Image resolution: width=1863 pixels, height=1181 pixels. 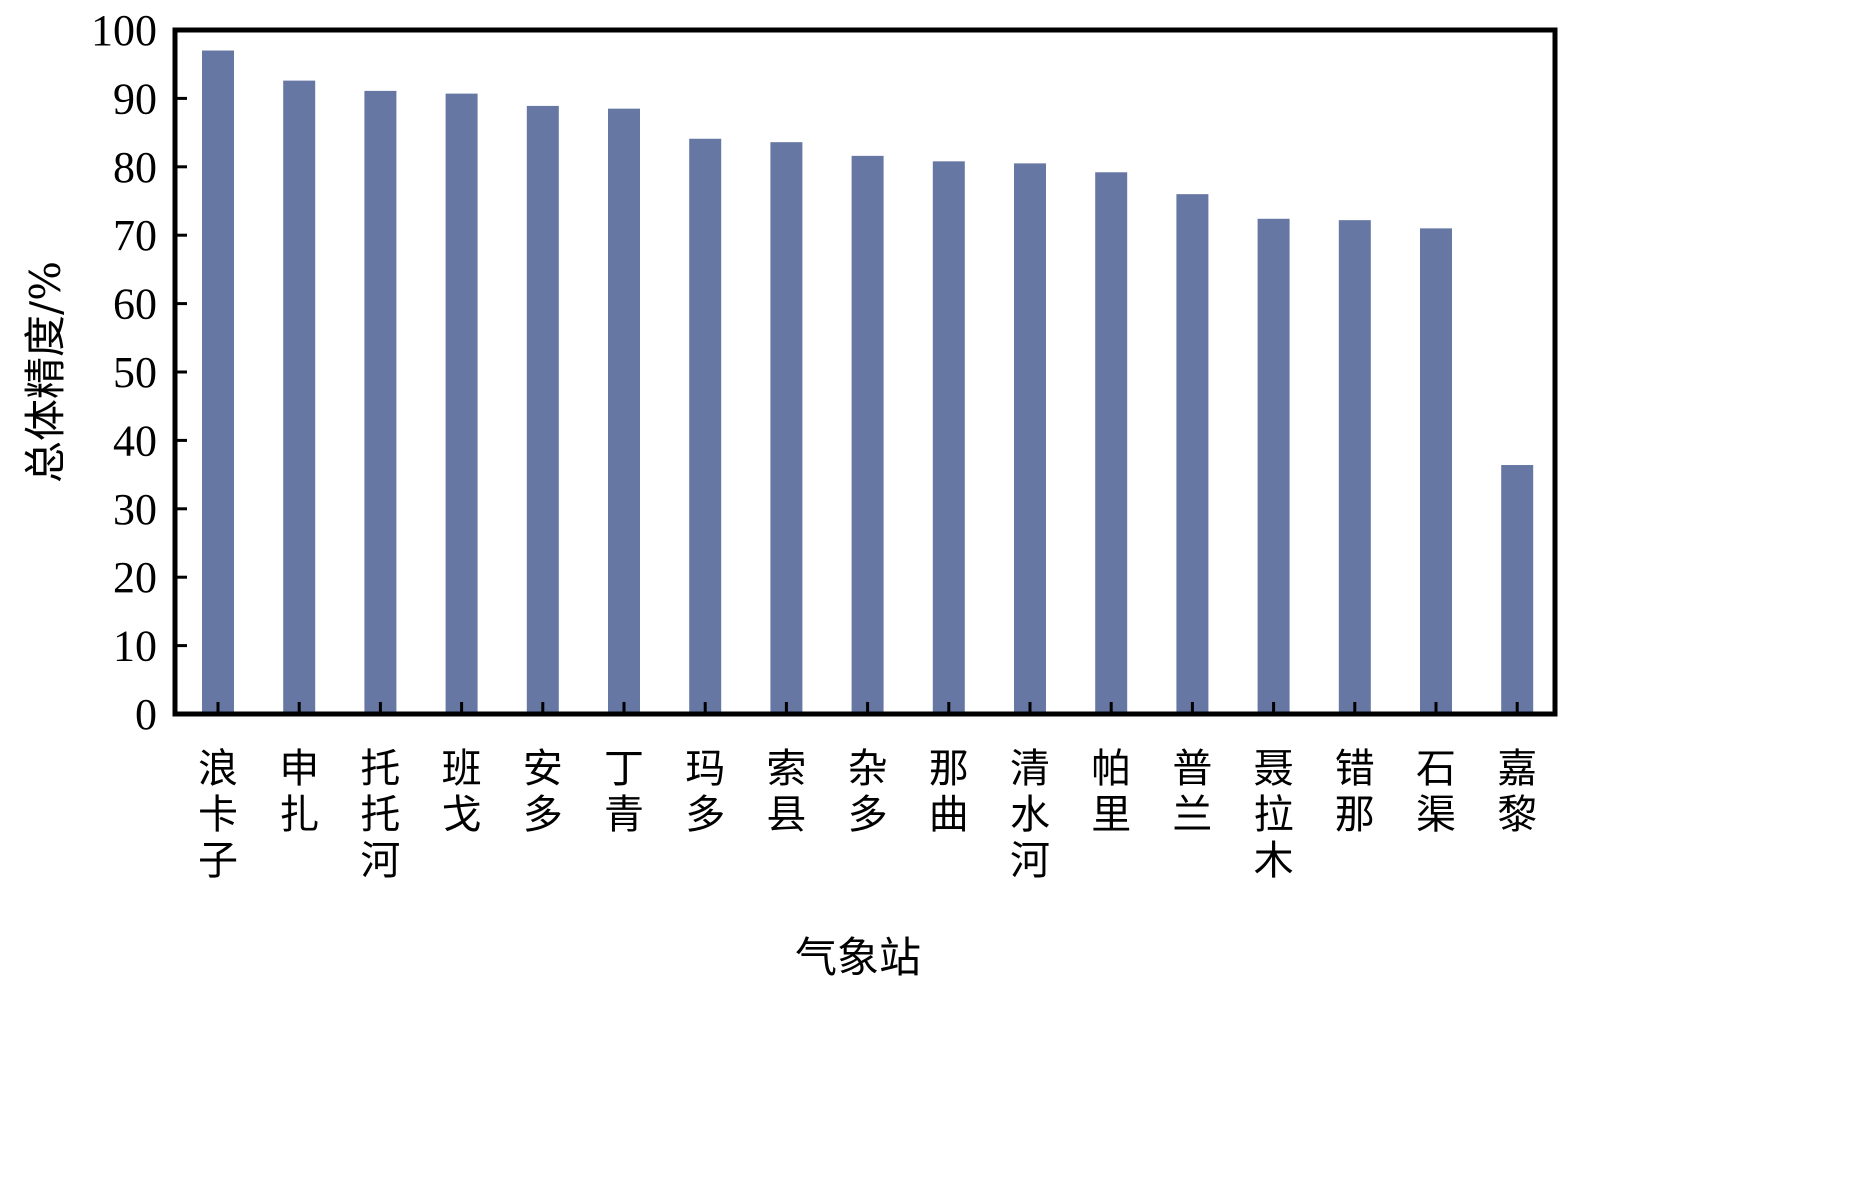 I want to click on y-tick-labels: 0 10 20 30 40 50 60 70 80 90 100, so click(x=124, y=372).